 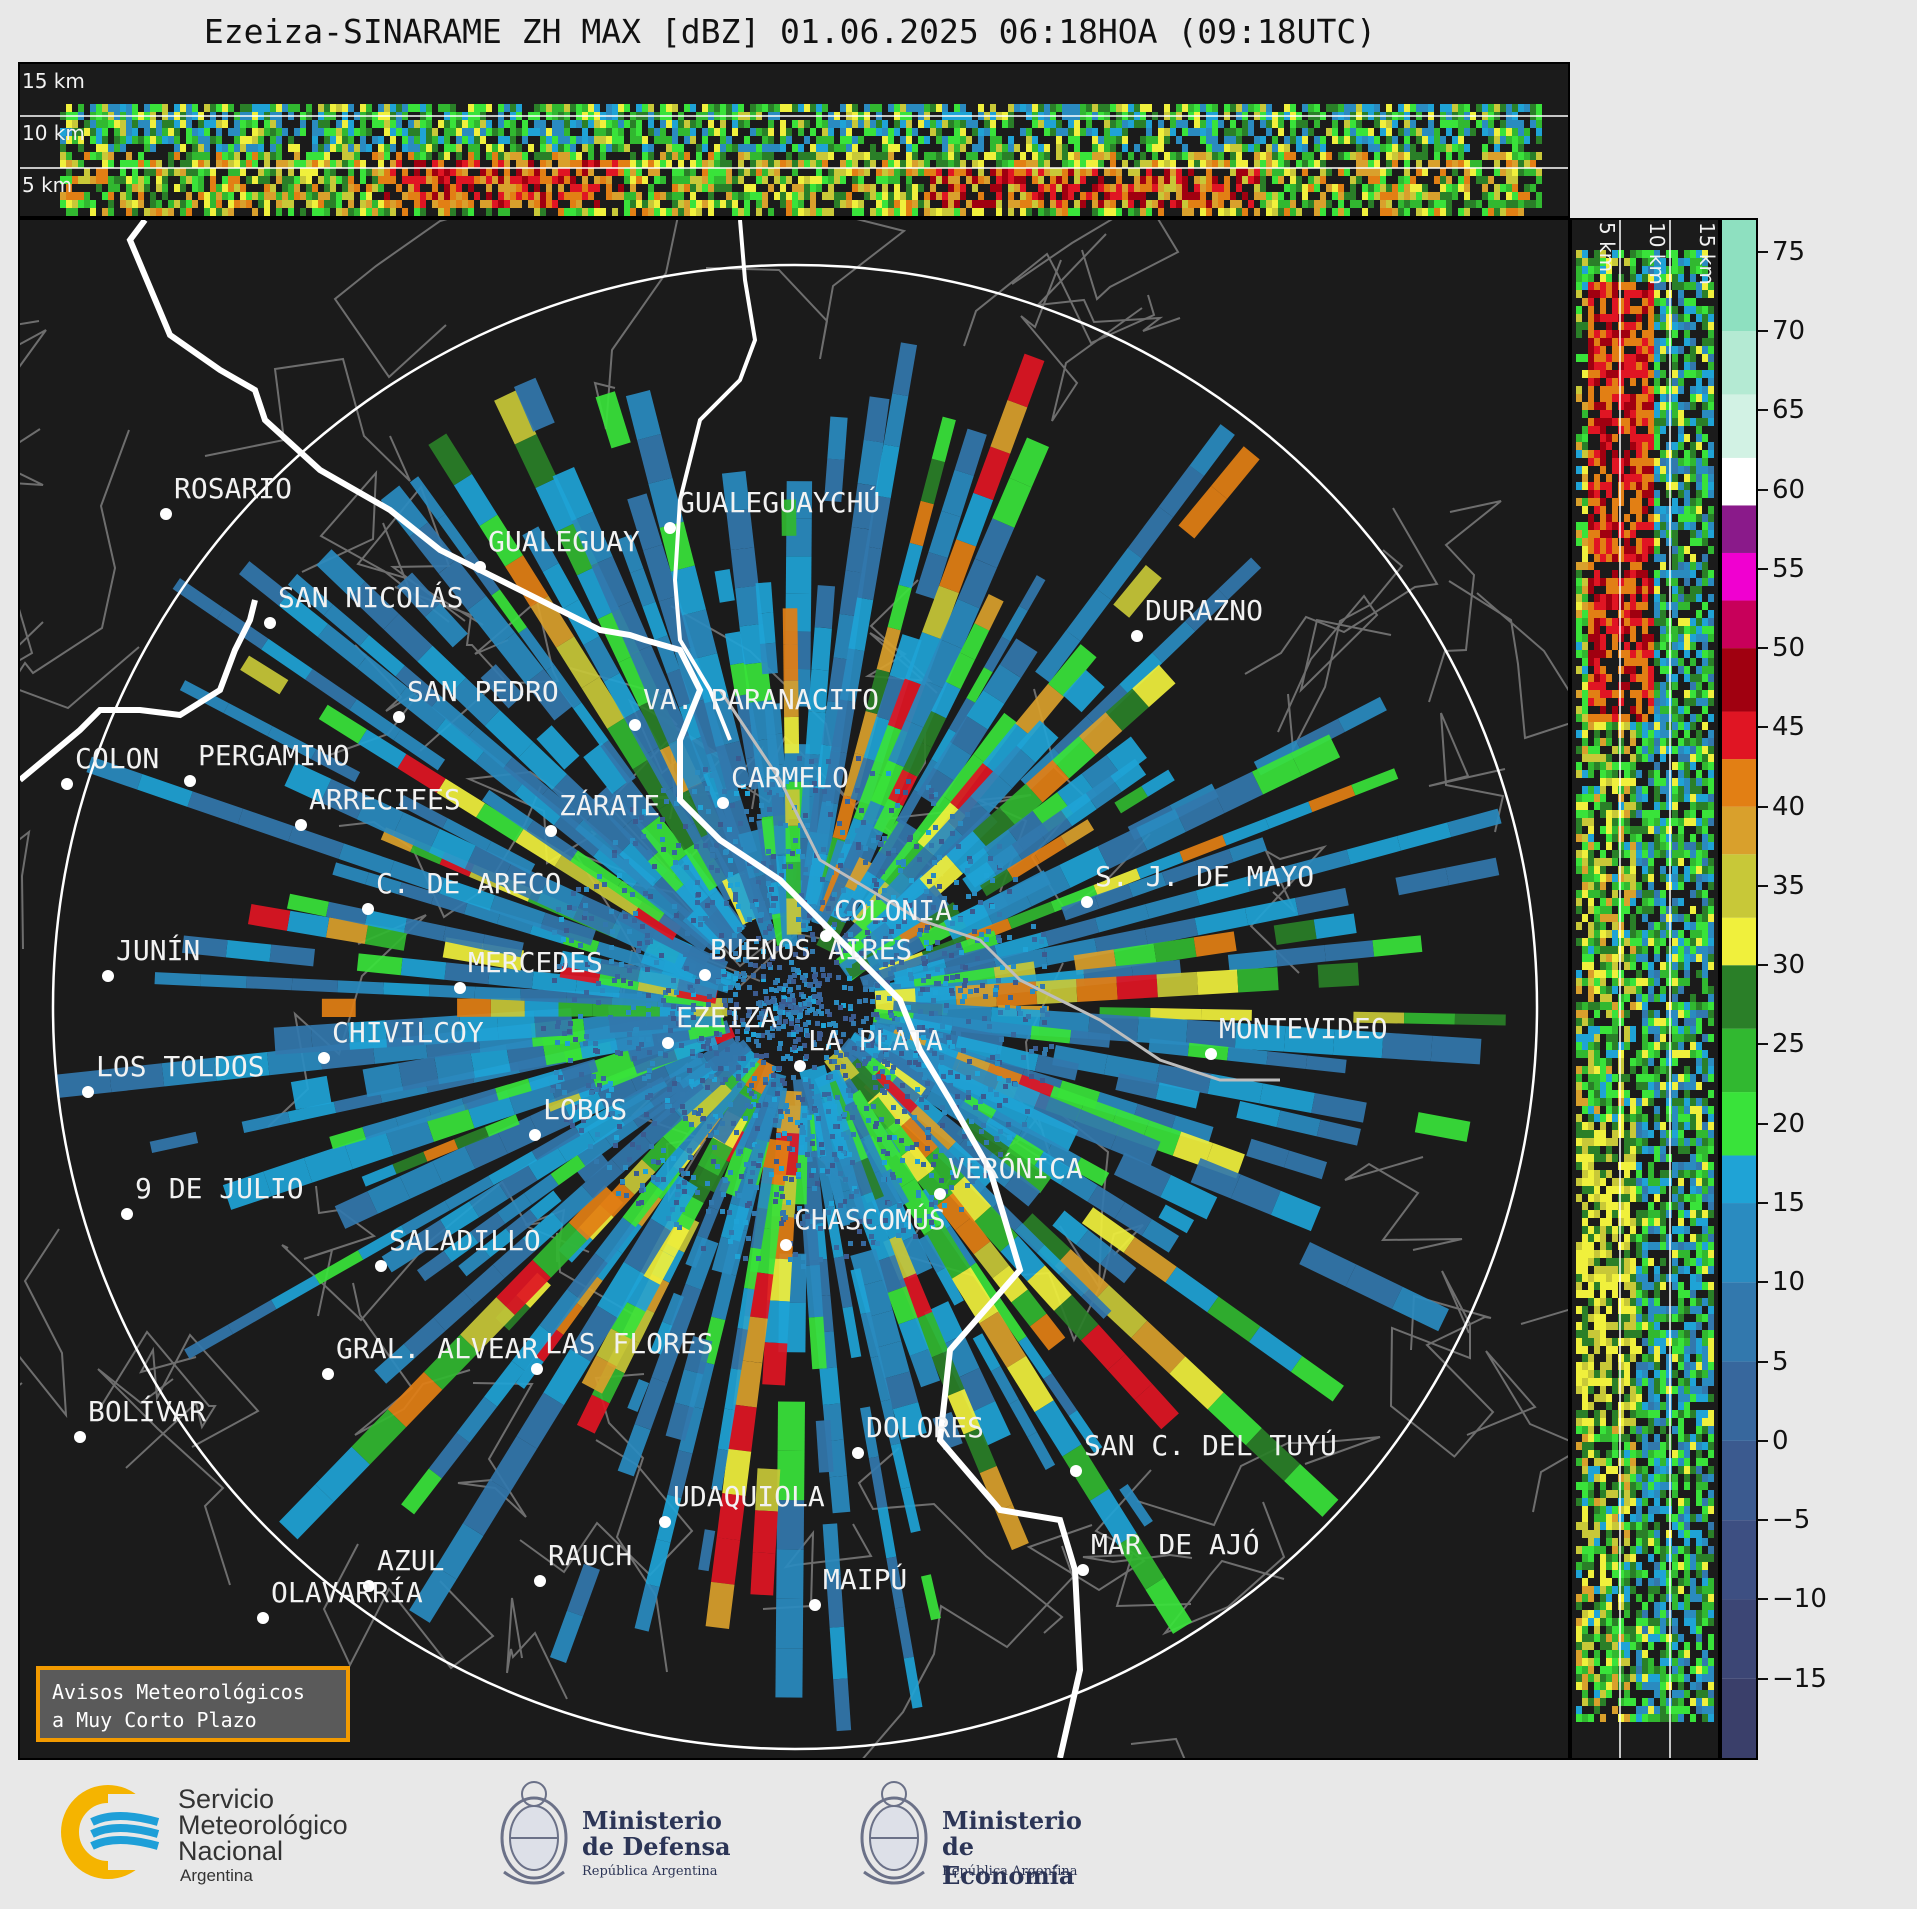 What do you see at coordinates (180, 1066) in the screenshot?
I see `city-label: LOS TOLDOS` at bounding box center [180, 1066].